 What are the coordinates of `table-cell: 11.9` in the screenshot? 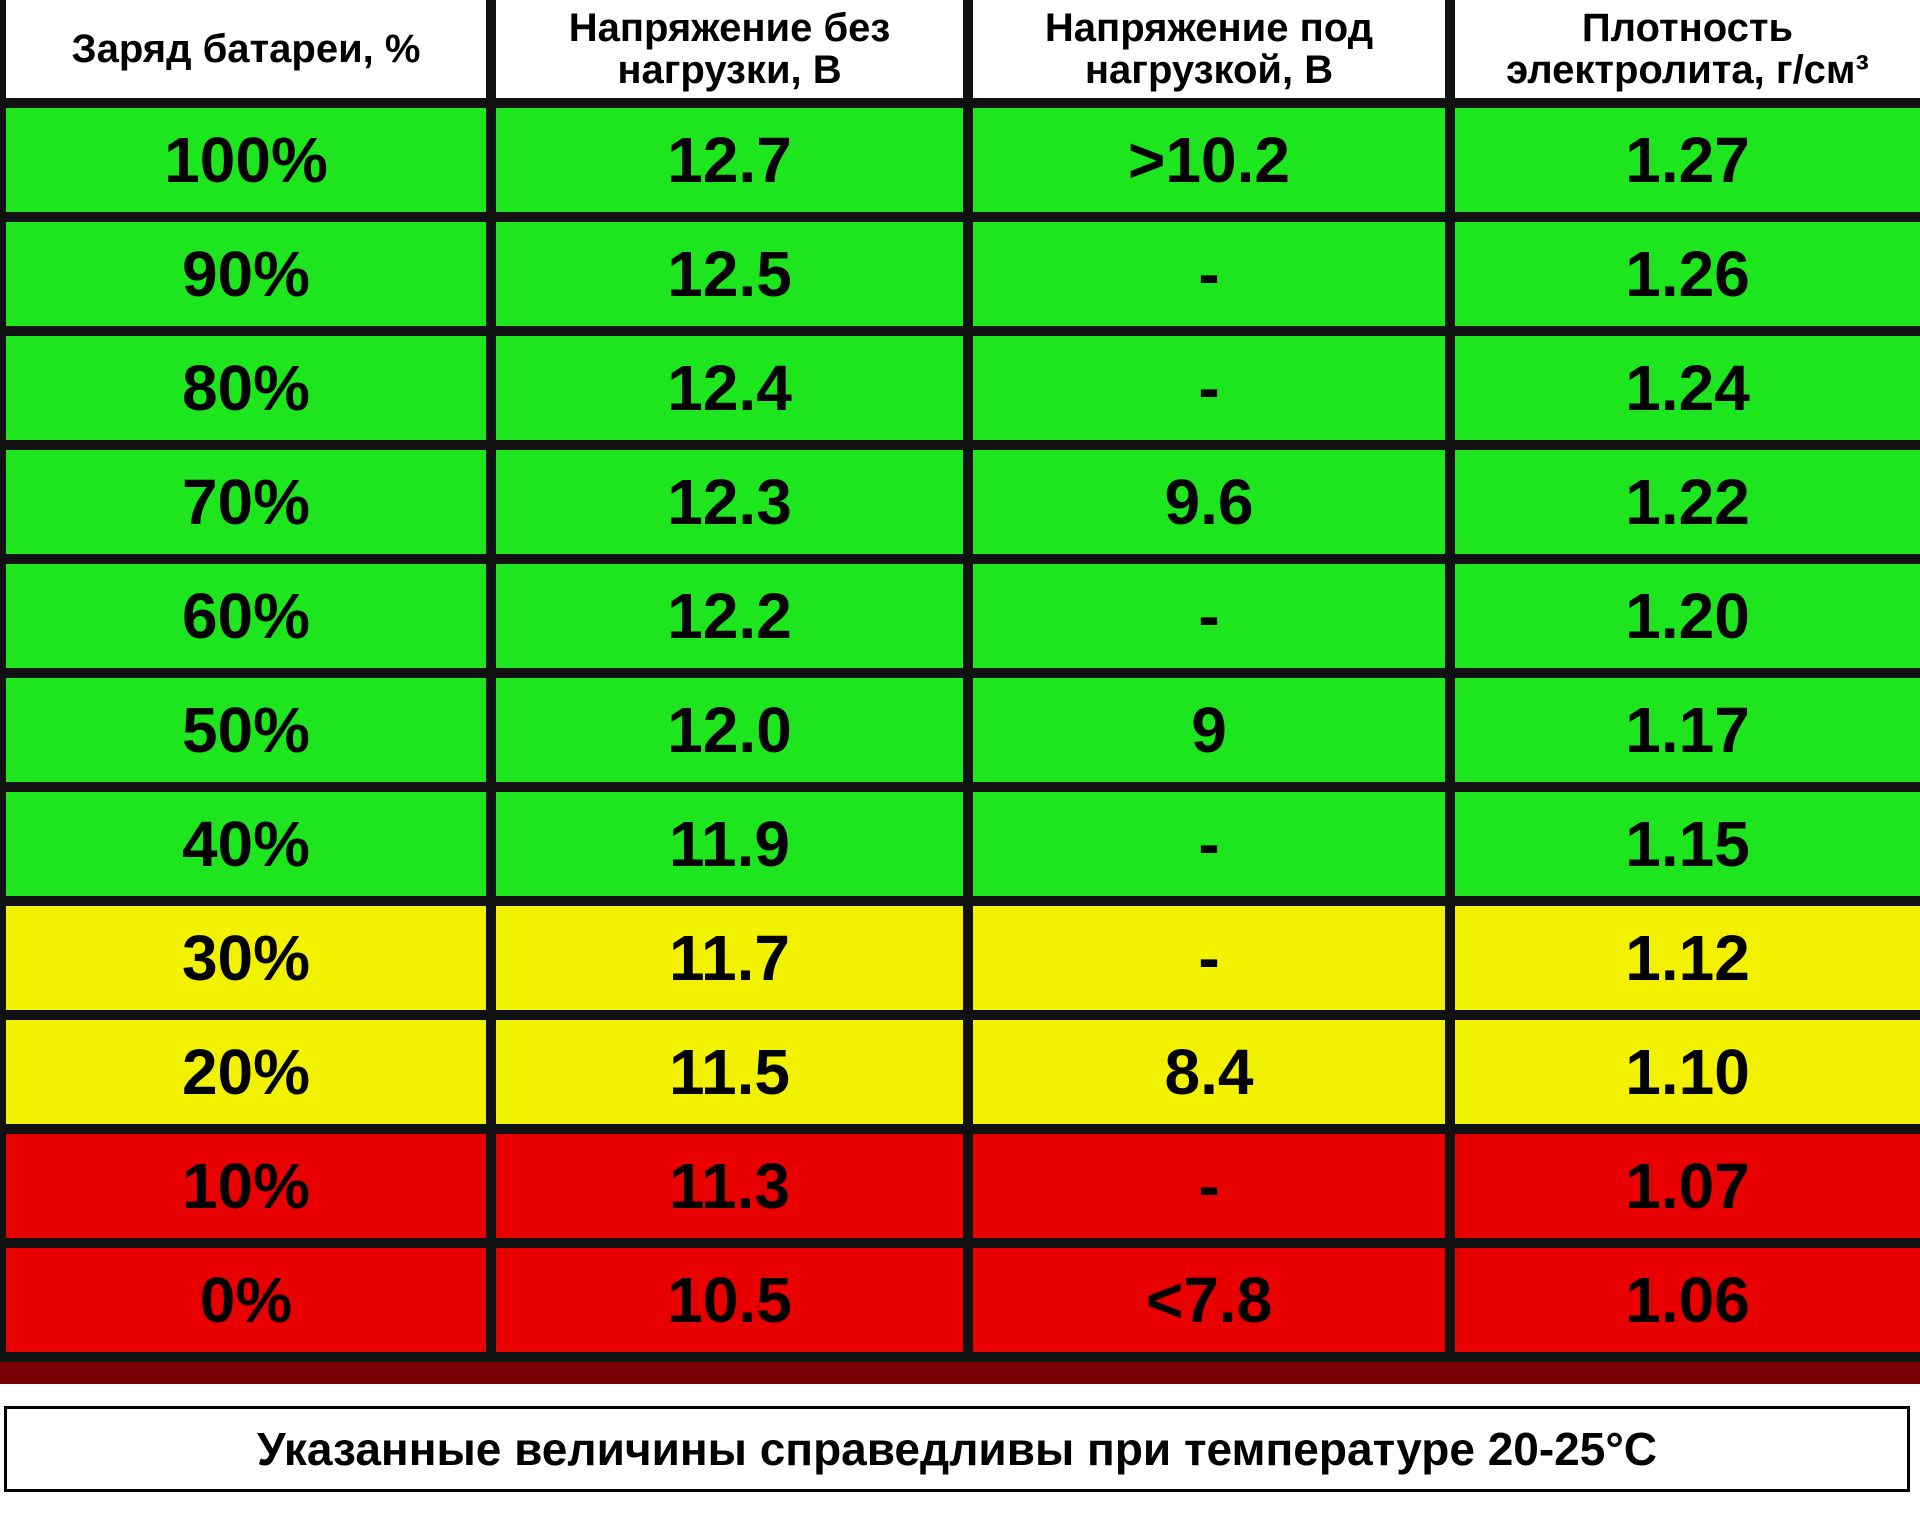 It's located at (729, 844).